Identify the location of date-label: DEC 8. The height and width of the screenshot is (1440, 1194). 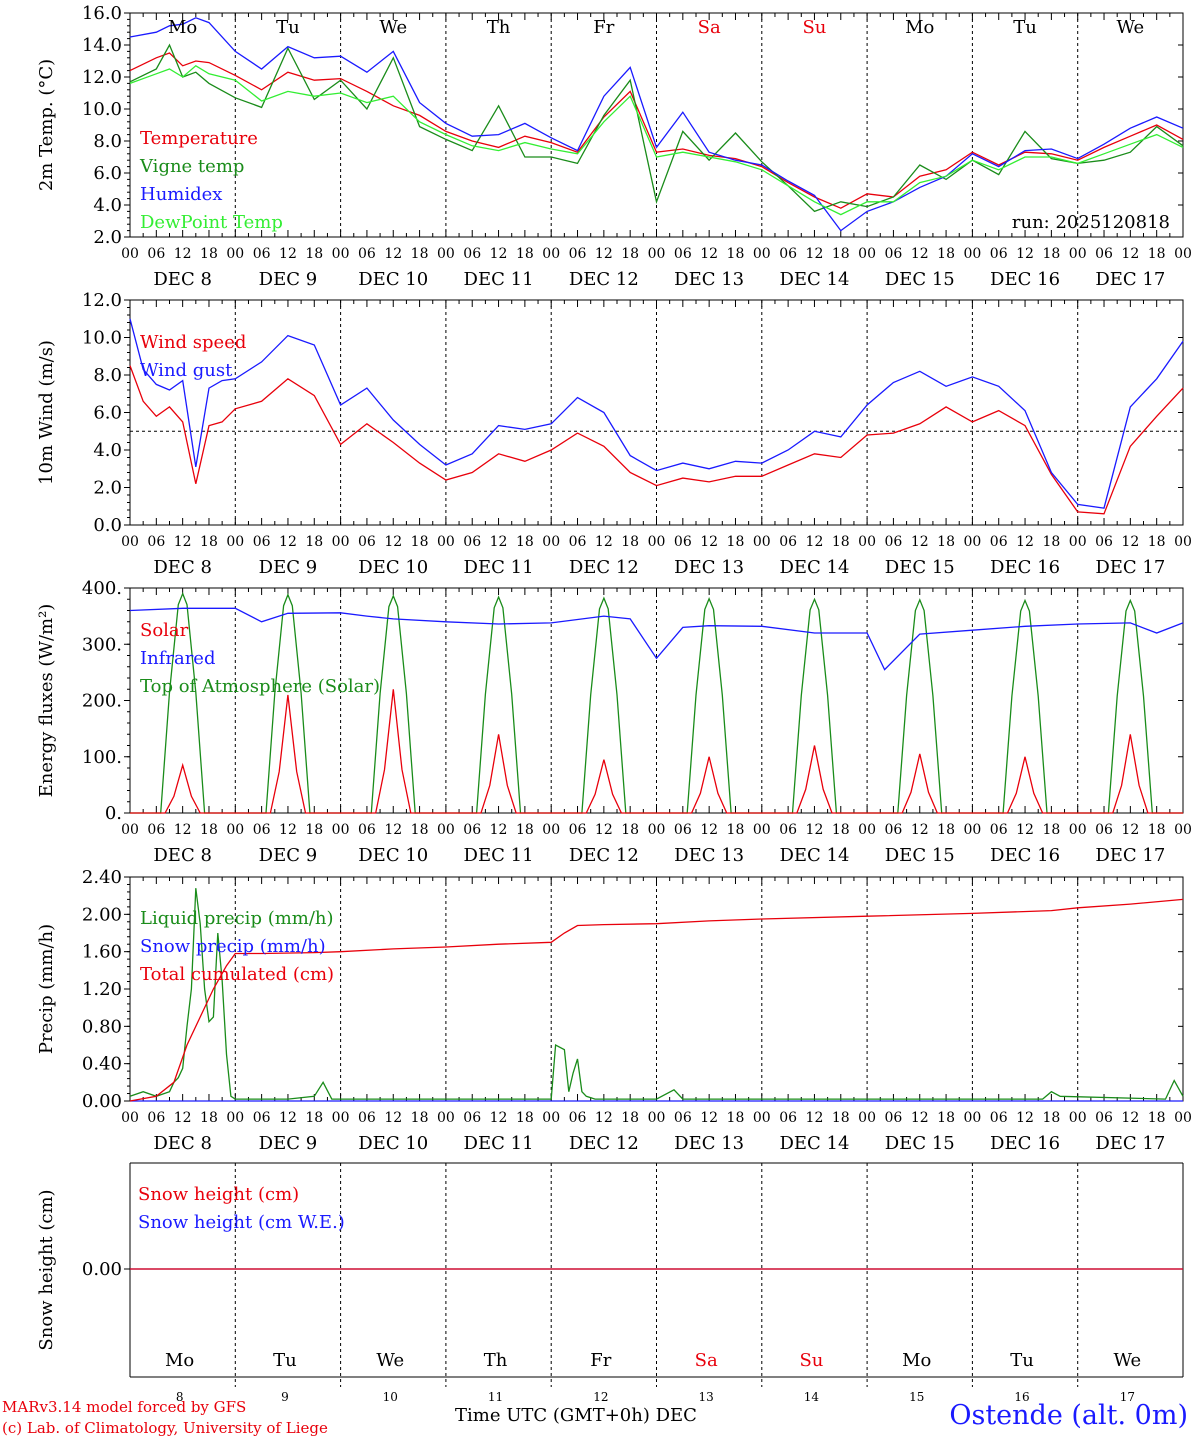
(182, 279).